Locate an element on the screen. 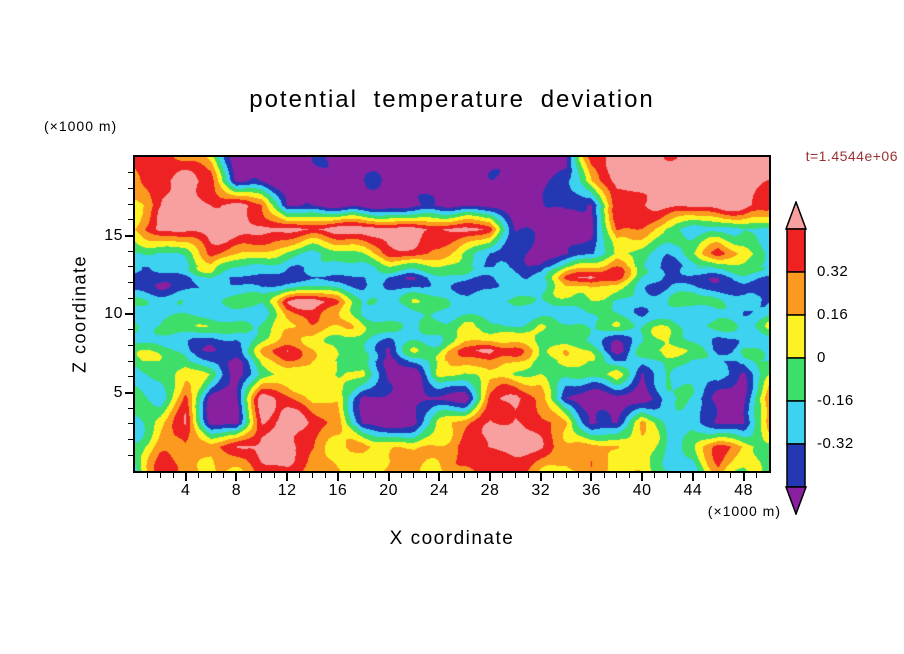 The image size is (904, 654). x-tick-label: 36 is located at coordinates (591, 490).